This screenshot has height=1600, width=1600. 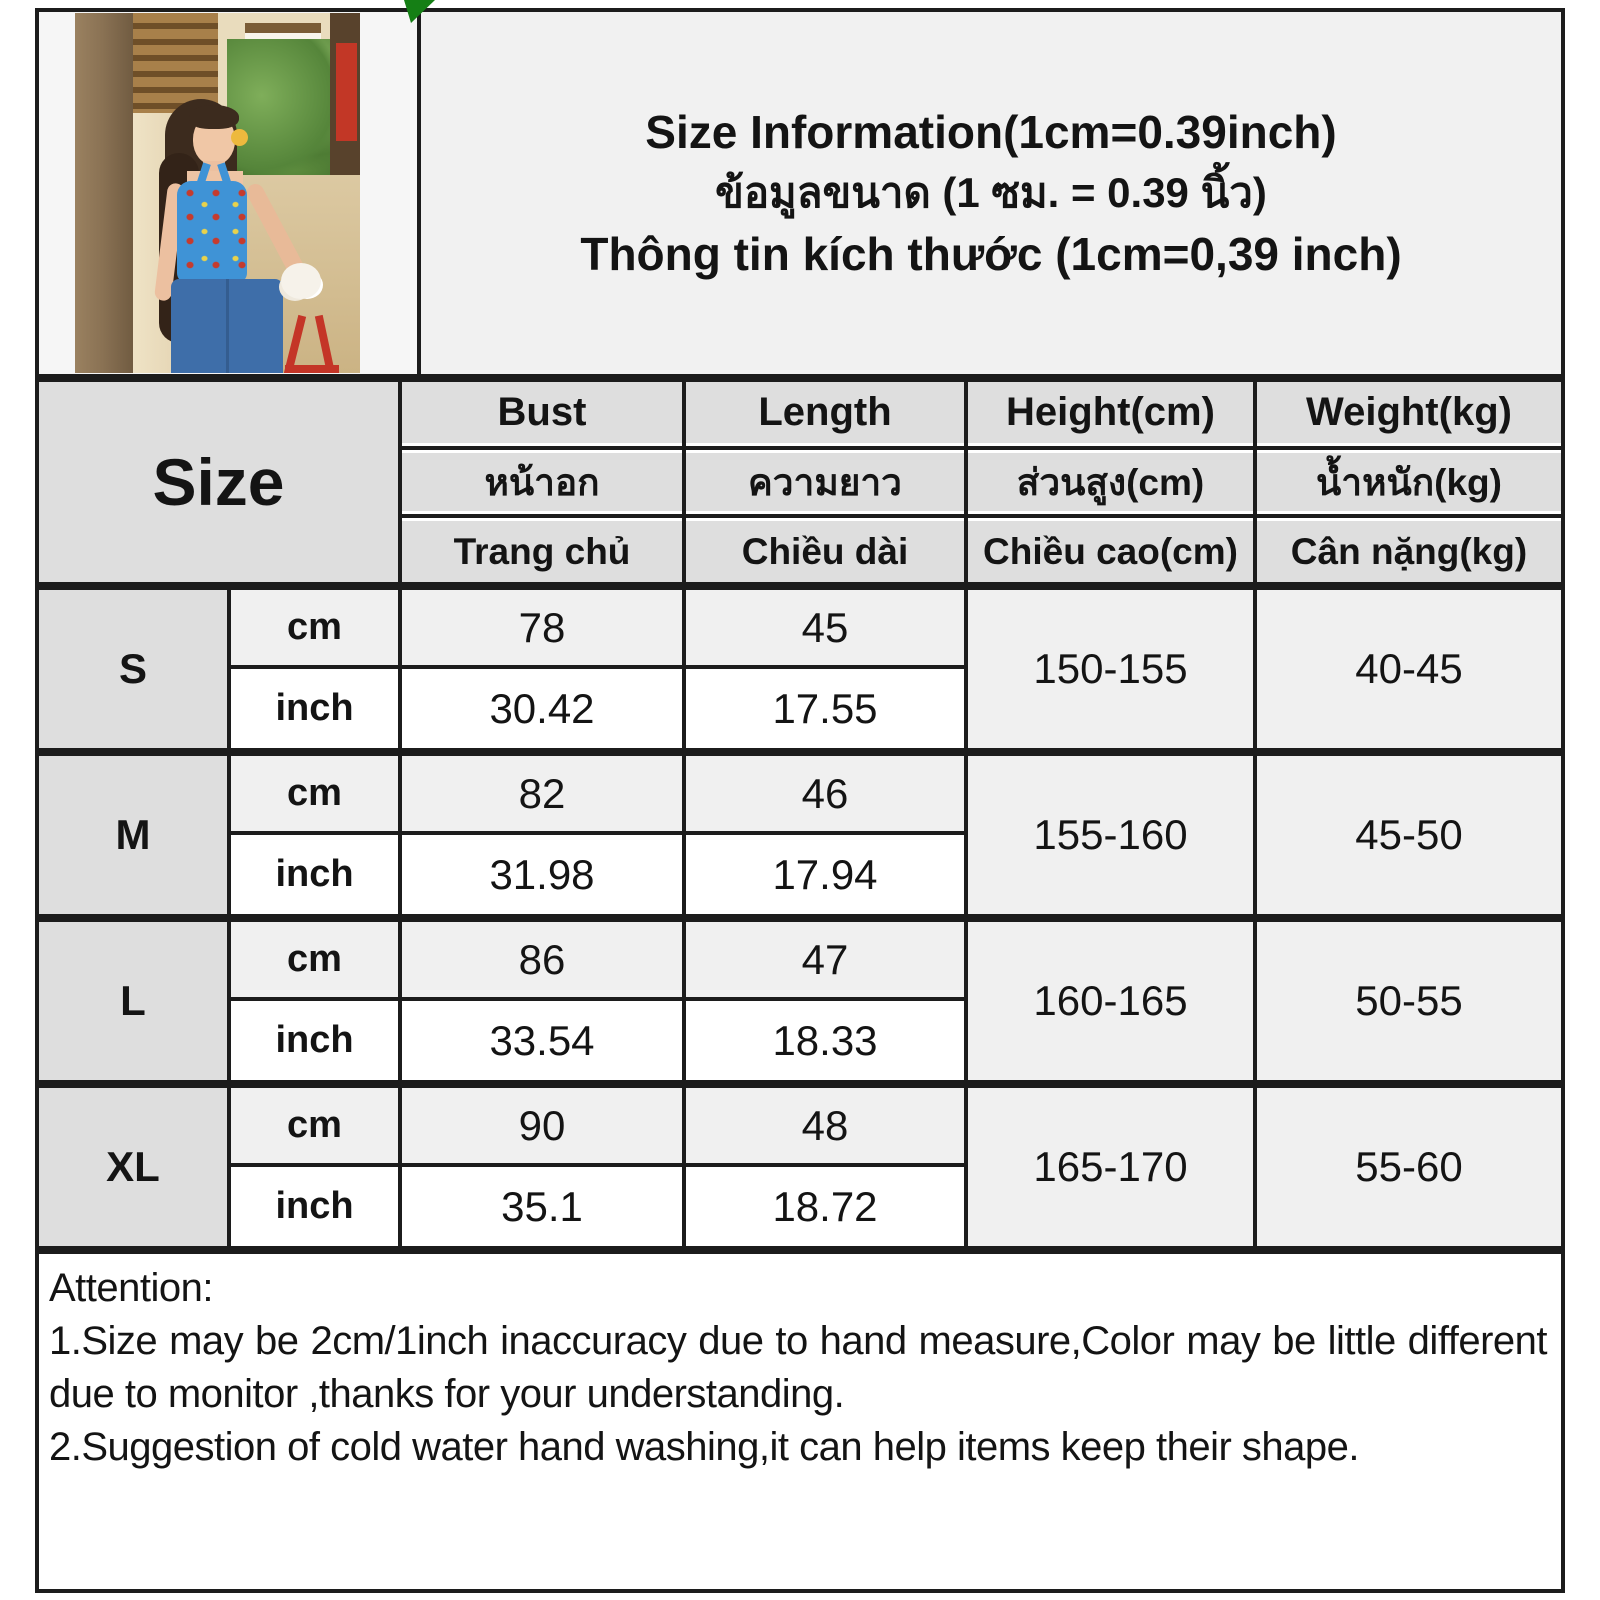 I want to click on s-length-inch: 17.55, so click(x=825, y=708).